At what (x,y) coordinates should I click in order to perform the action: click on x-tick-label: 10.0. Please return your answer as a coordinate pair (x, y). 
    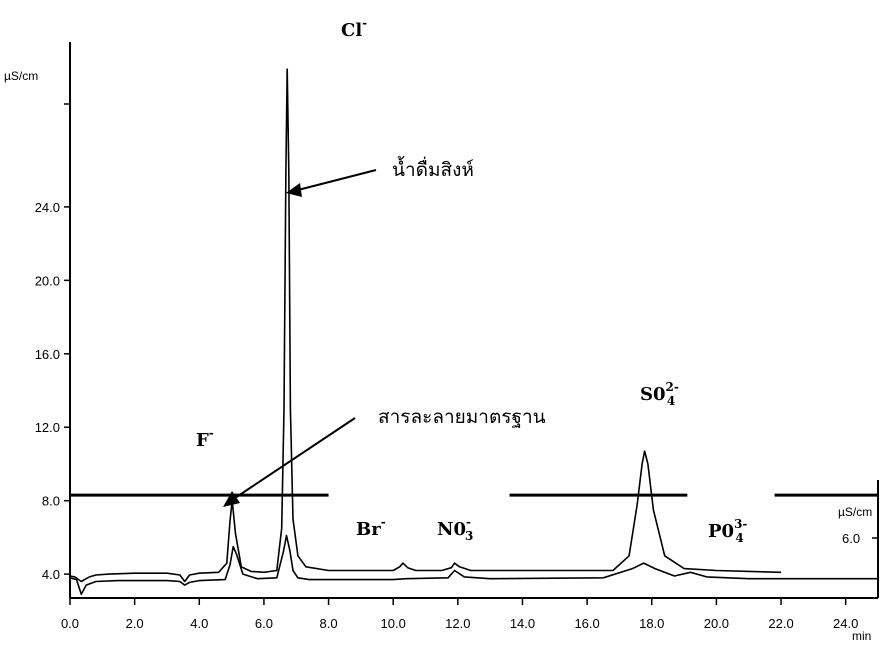
    Looking at the image, I should click on (393, 623).